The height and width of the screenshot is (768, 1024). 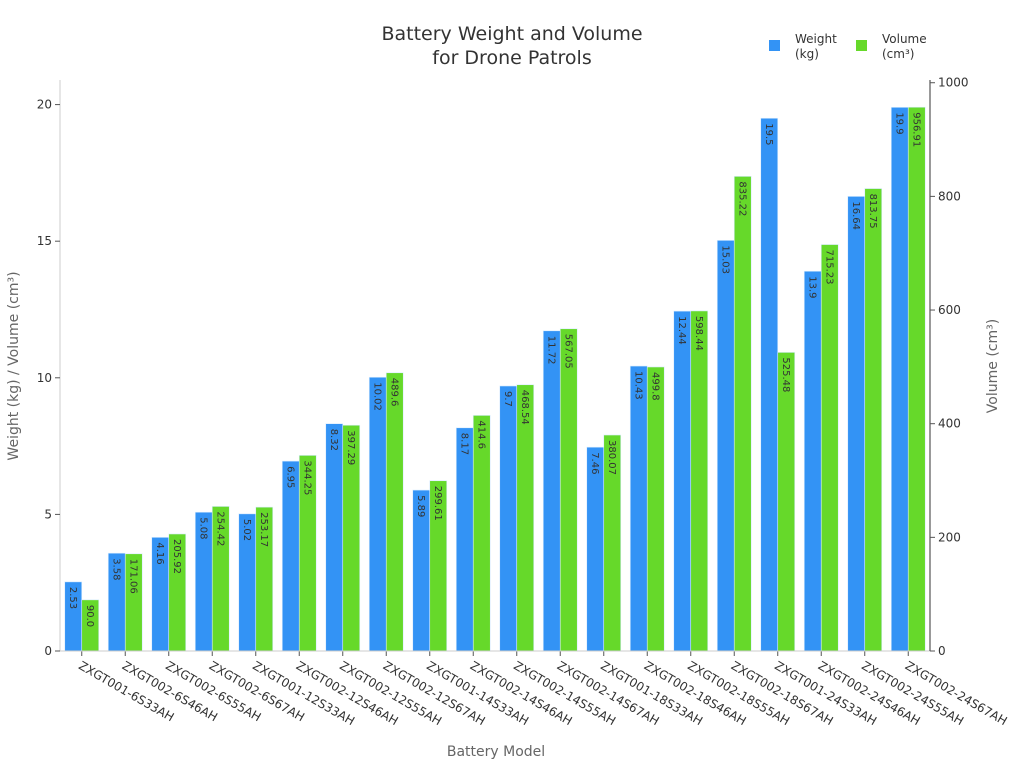 What do you see at coordinates (115, 569) in the screenshot?
I see `weight-data-label: 3.58` at bounding box center [115, 569].